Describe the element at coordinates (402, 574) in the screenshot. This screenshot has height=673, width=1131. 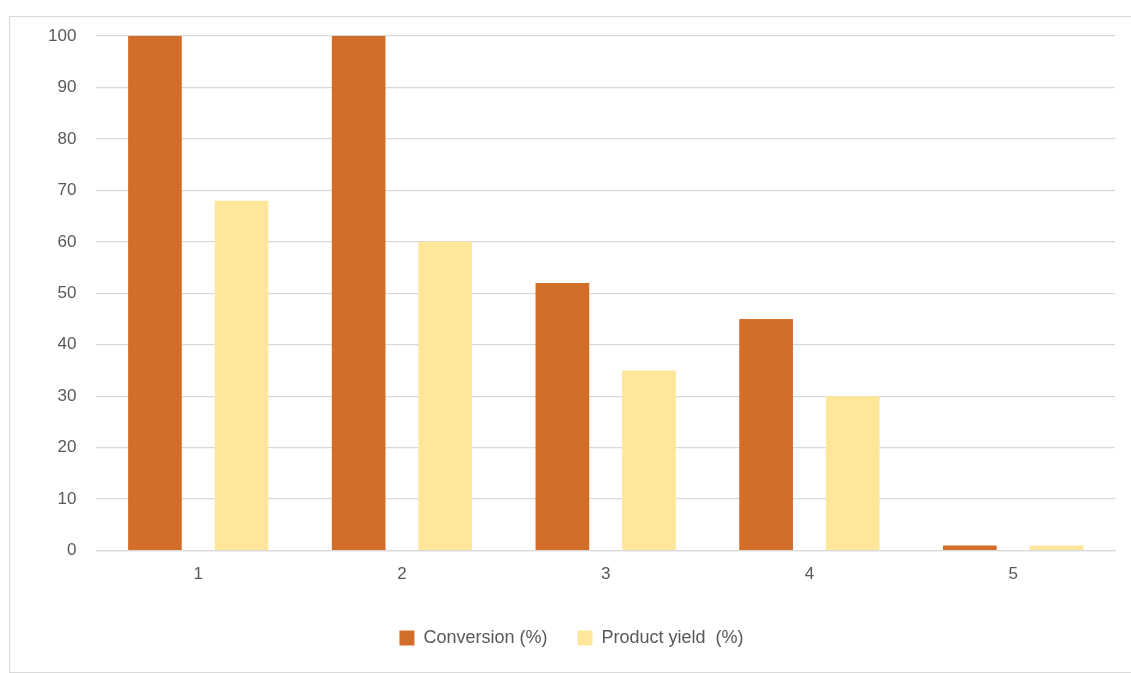
I see `x-tick-label: 2` at that location.